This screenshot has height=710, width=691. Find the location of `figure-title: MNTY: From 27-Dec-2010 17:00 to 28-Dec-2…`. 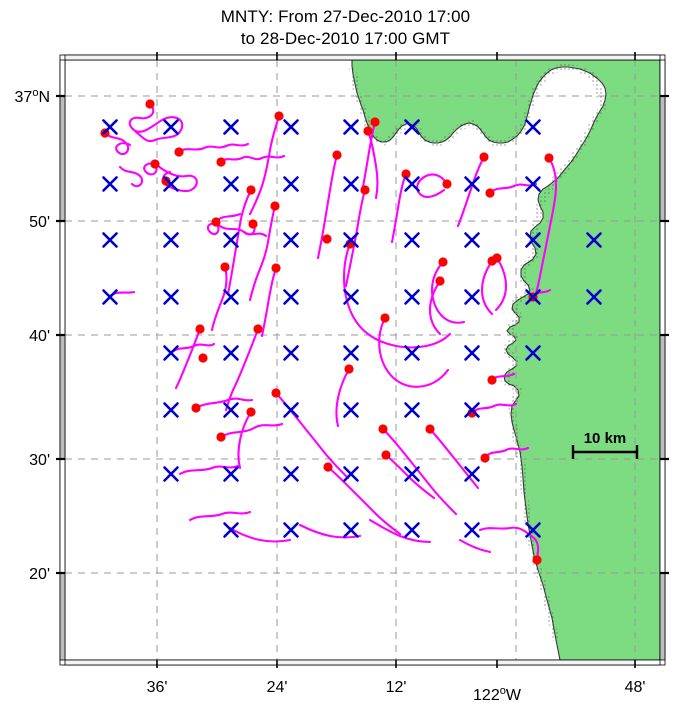

figure-title: MNTY: From 27-Dec-2010 17:00 to 28-Dec-2… is located at coordinates (345, 28).